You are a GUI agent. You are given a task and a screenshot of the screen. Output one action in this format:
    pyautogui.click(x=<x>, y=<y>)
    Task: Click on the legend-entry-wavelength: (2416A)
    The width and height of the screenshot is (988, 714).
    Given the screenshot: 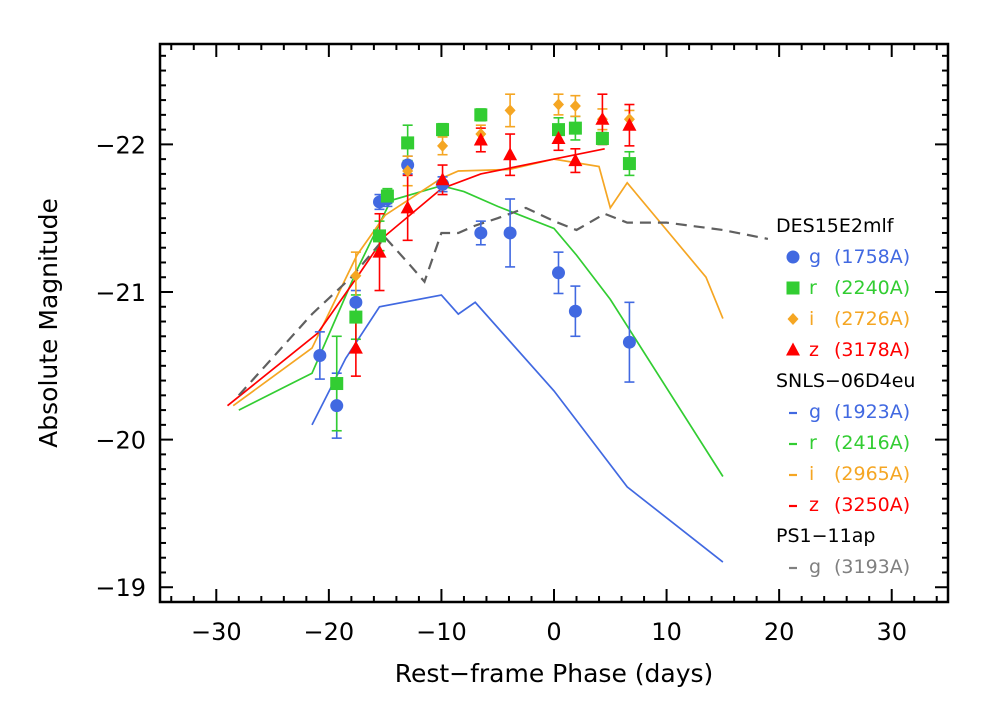 What is the action you would take?
    pyautogui.click(x=872, y=443)
    